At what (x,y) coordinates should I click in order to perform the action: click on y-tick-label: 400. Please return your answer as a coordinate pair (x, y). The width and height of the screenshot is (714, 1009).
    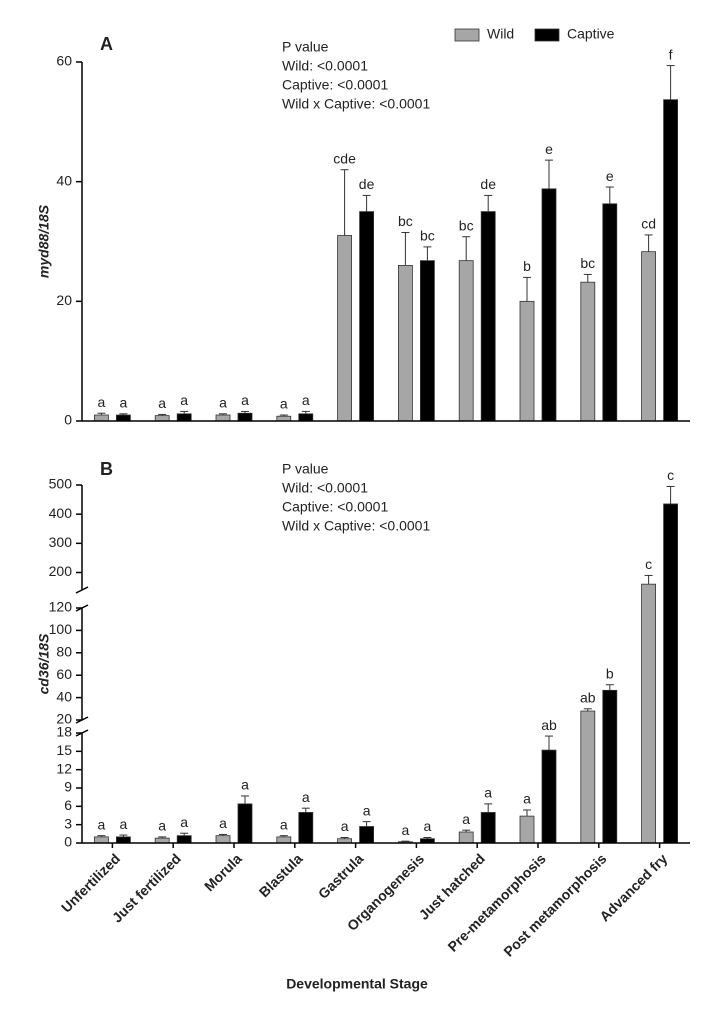
    Looking at the image, I should click on (61, 513).